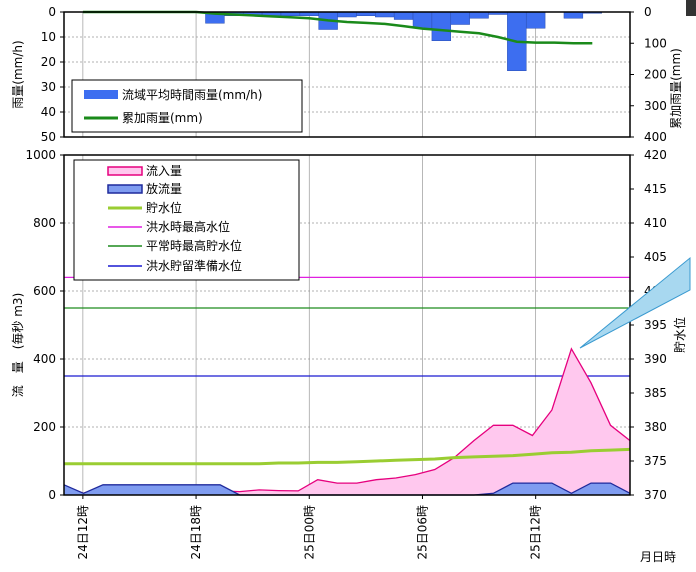 This screenshot has width=696, height=572. I want to click on x-tick-label: 25日06時, so click(422, 532).